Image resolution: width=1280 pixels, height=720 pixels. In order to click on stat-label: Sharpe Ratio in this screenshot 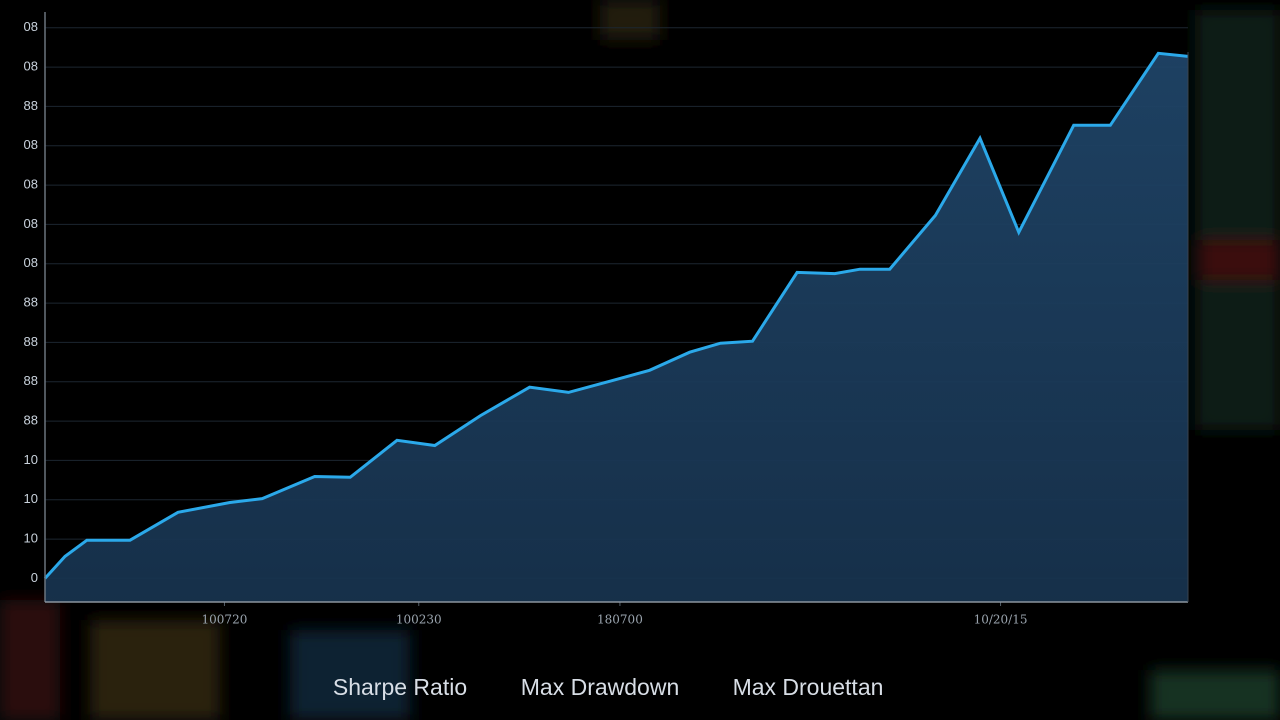, I will do `click(400, 687)`.